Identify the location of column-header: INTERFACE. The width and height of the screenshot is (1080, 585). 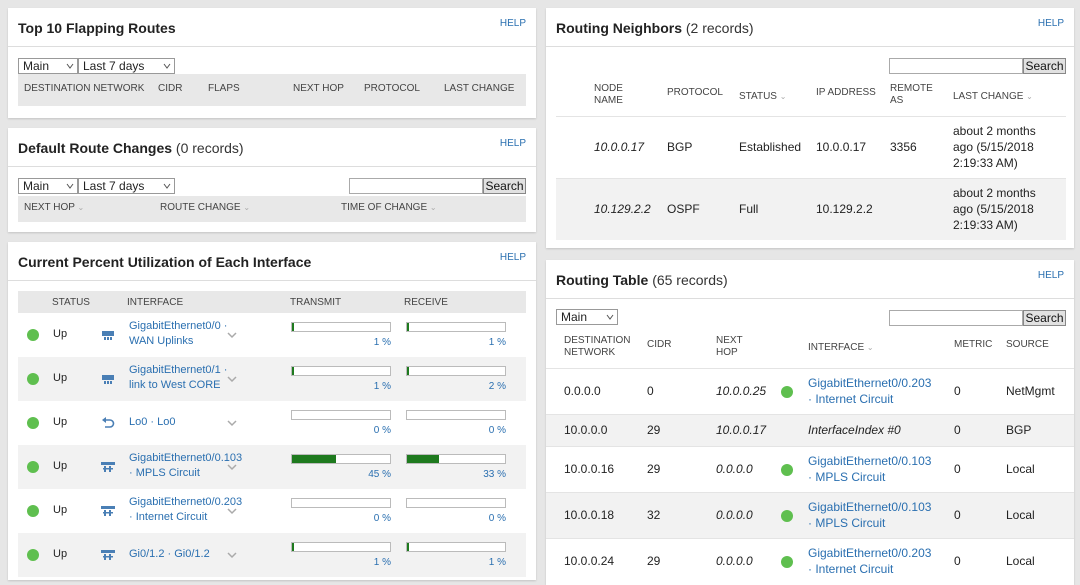
(155, 302).